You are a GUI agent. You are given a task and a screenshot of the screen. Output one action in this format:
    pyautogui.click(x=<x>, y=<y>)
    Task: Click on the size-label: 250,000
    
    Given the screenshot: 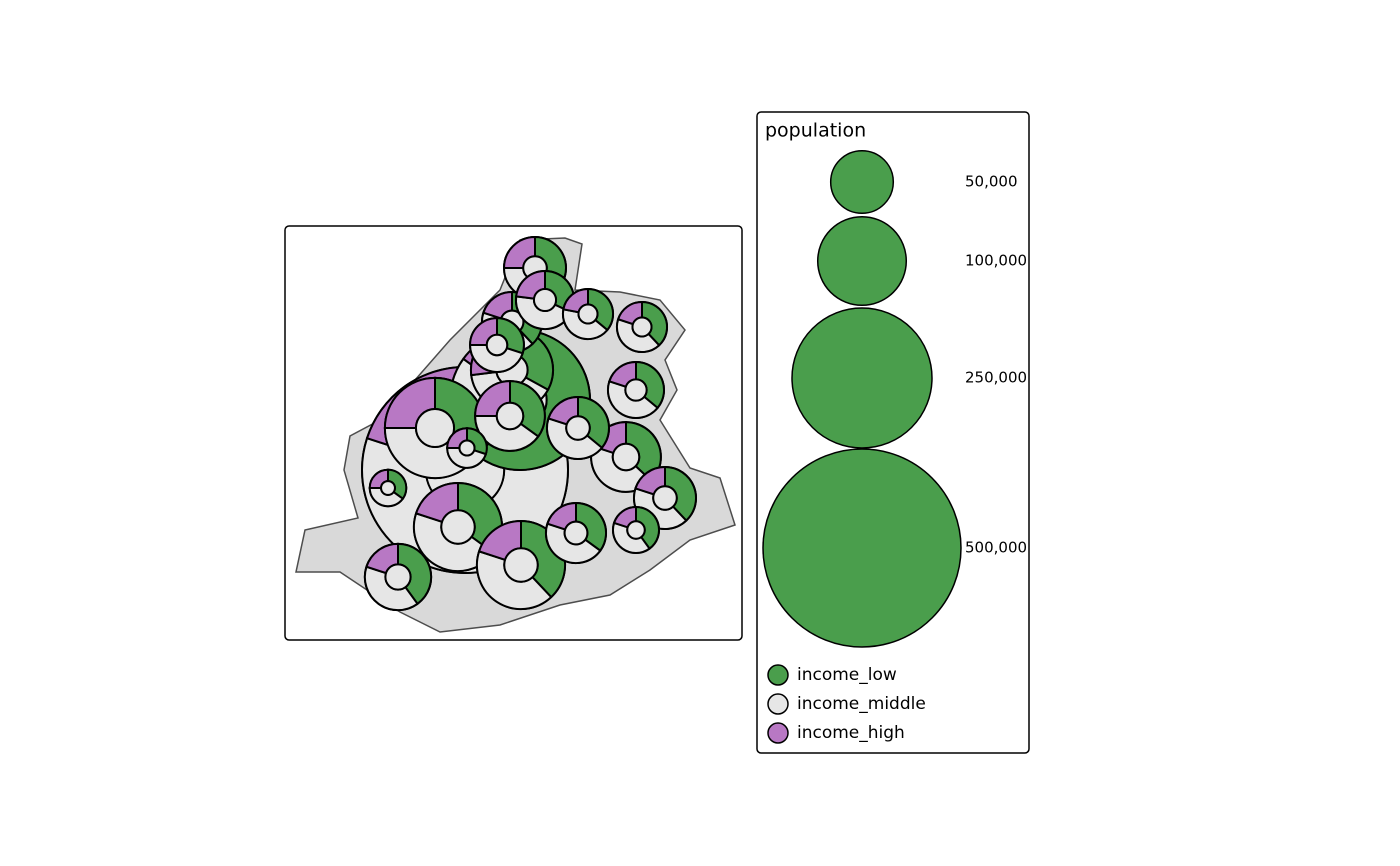 What is the action you would take?
    pyautogui.click(x=996, y=378)
    